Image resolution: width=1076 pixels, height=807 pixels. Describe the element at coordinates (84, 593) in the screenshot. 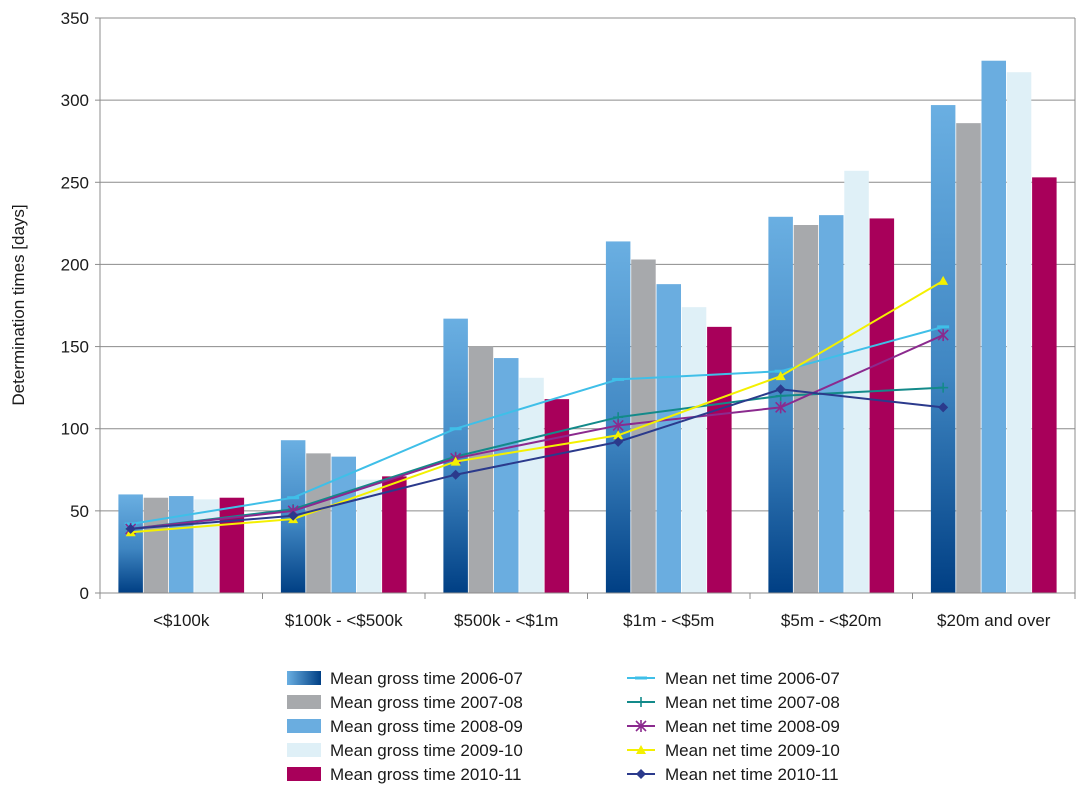

I see `y-tick-label: 0` at that location.